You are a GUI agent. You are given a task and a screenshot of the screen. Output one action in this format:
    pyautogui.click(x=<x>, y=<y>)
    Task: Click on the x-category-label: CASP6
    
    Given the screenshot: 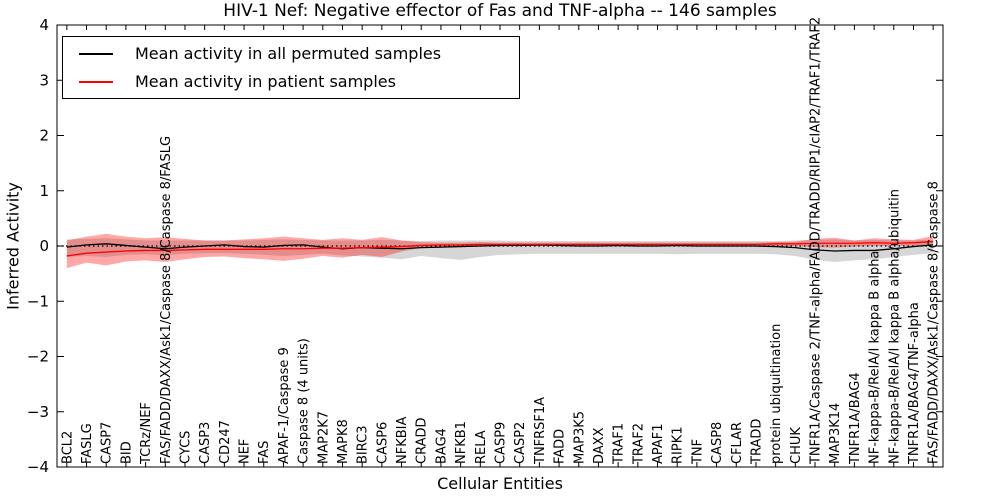 What is the action you would take?
    pyautogui.click(x=382, y=443)
    